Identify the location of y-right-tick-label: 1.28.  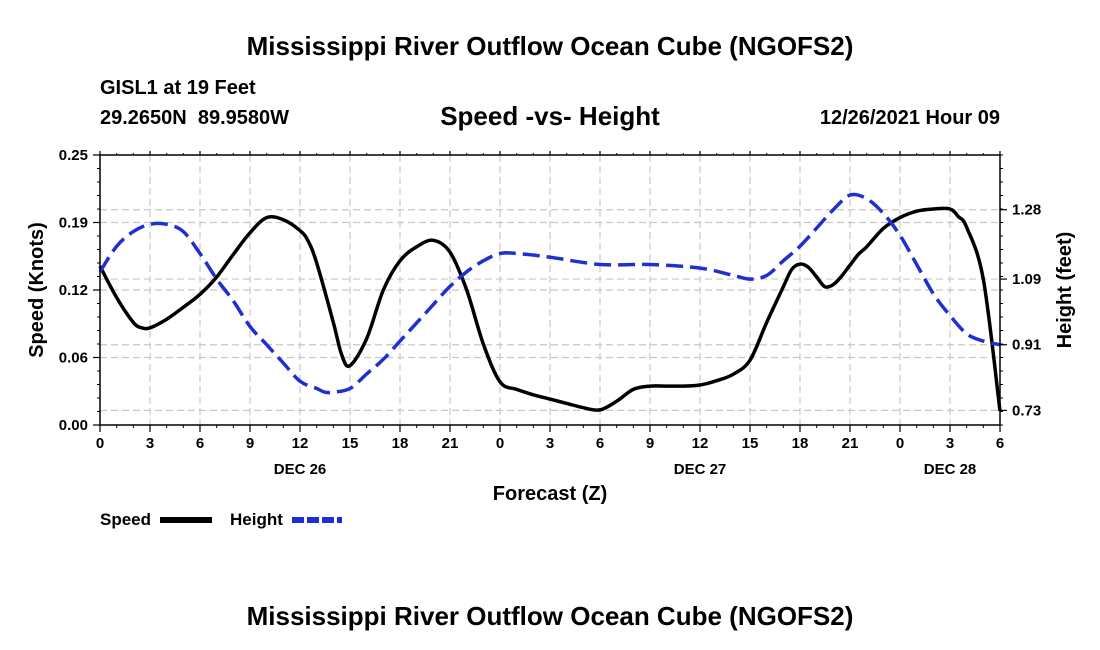
(1026, 210).